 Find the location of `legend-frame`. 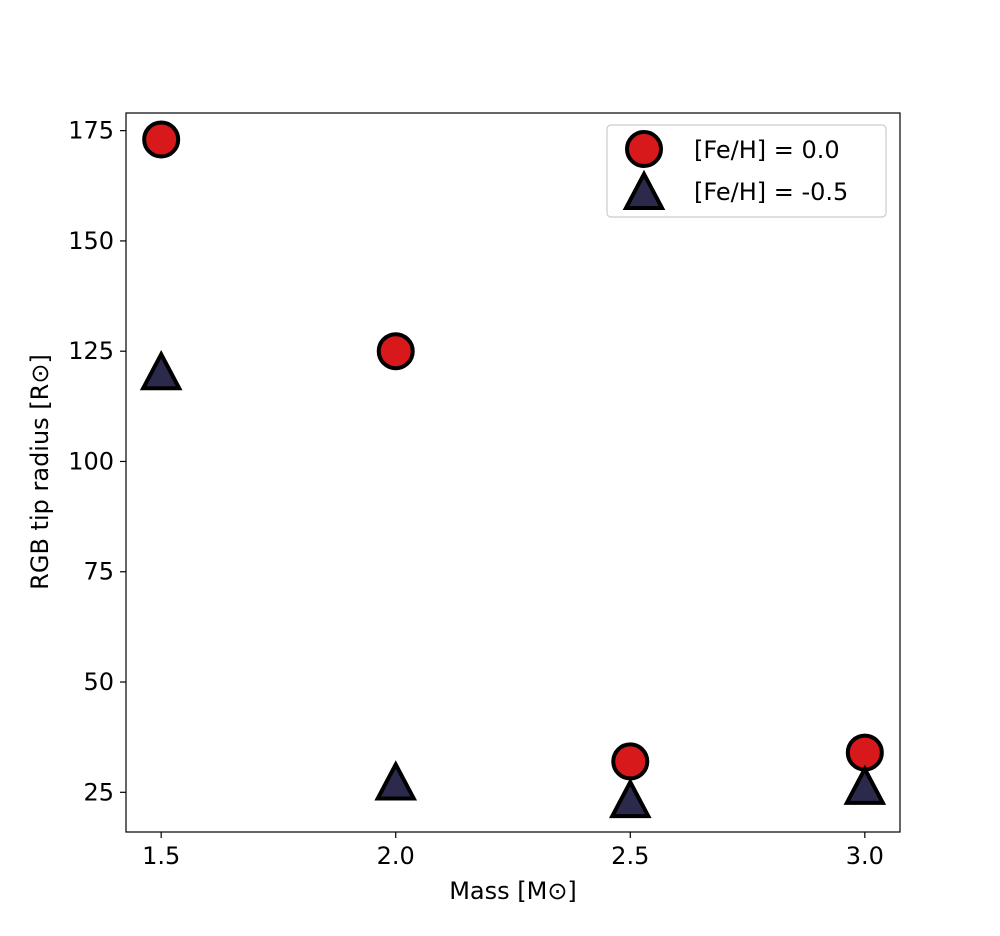

legend-frame is located at coordinates (746, 171).